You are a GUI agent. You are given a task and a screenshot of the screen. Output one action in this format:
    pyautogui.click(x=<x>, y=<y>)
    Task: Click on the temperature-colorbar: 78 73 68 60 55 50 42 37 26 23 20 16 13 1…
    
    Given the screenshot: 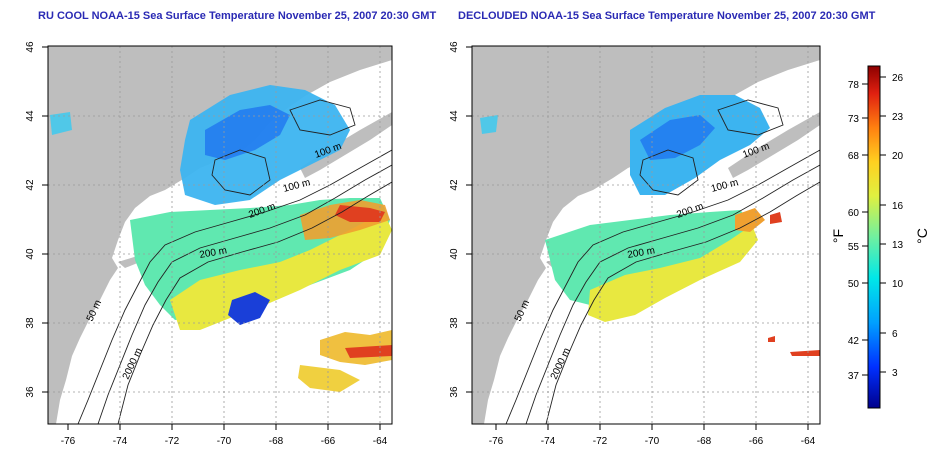 What is the action you would take?
    pyautogui.click(x=880, y=237)
    